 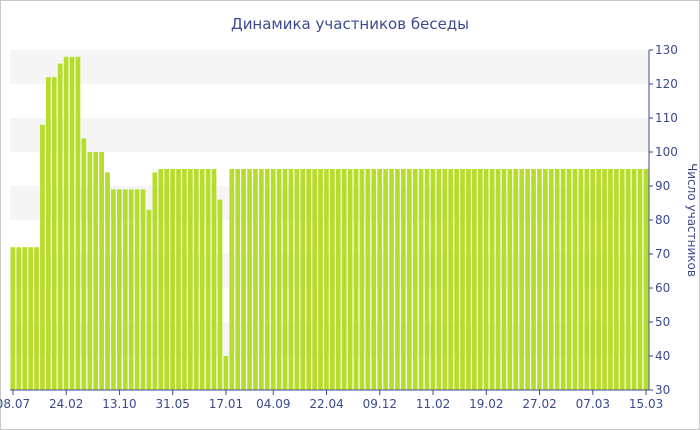 I want to click on x-tick-label: 31.05, so click(x=173, y=404).